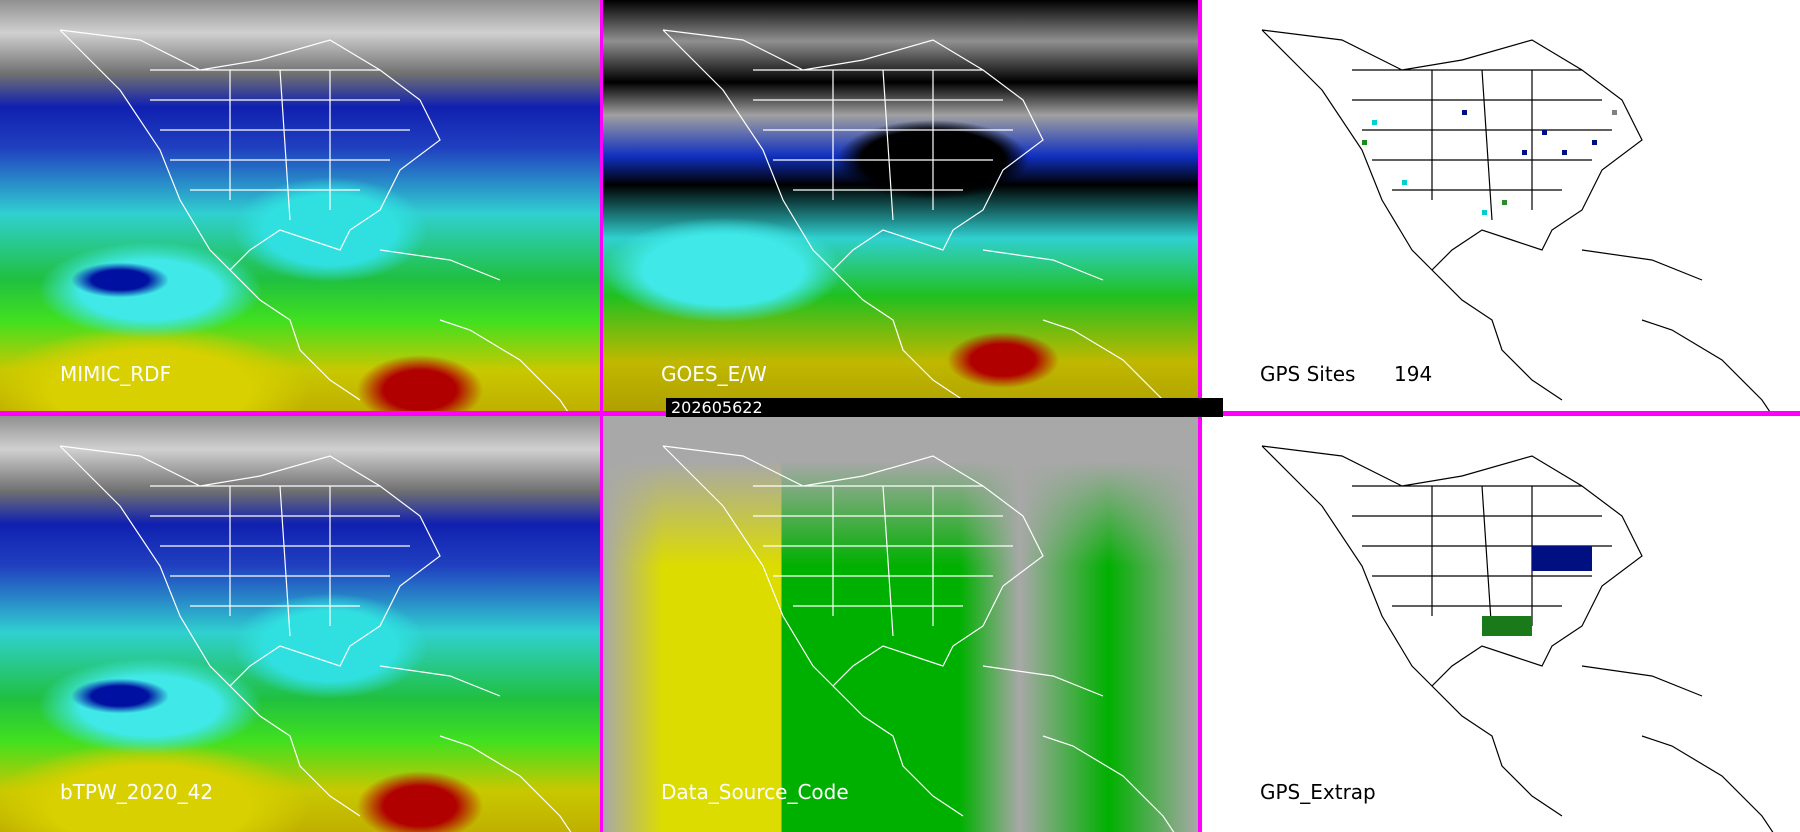 The width and height of the screenshot is (1800, 832). I want to click on panel-label: MIMIC_RDF, so click(116, 374).